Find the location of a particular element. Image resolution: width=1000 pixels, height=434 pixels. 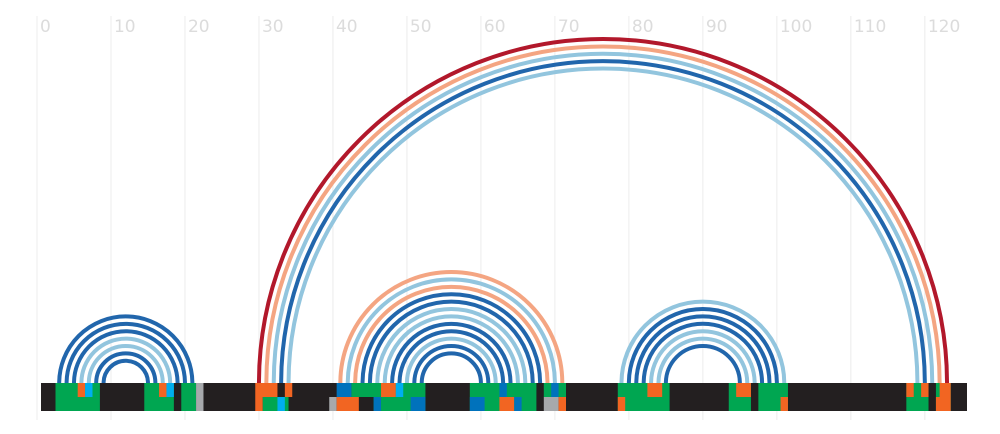

x-tick-label: 40 is located at coordinates (347, 27).